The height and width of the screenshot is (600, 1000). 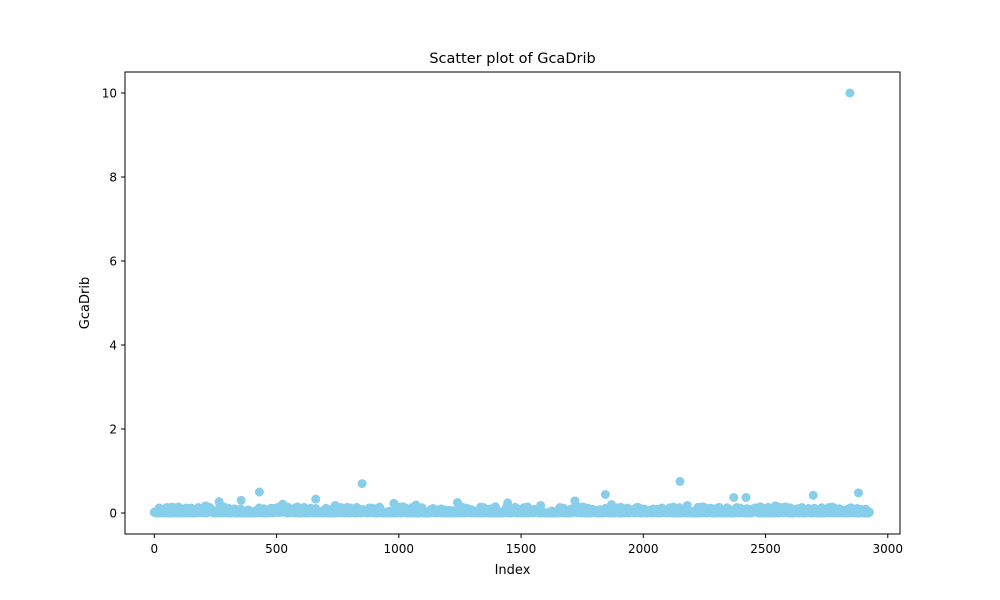 I want to click on x-tick-label: 0, so click(x=155, y=549).